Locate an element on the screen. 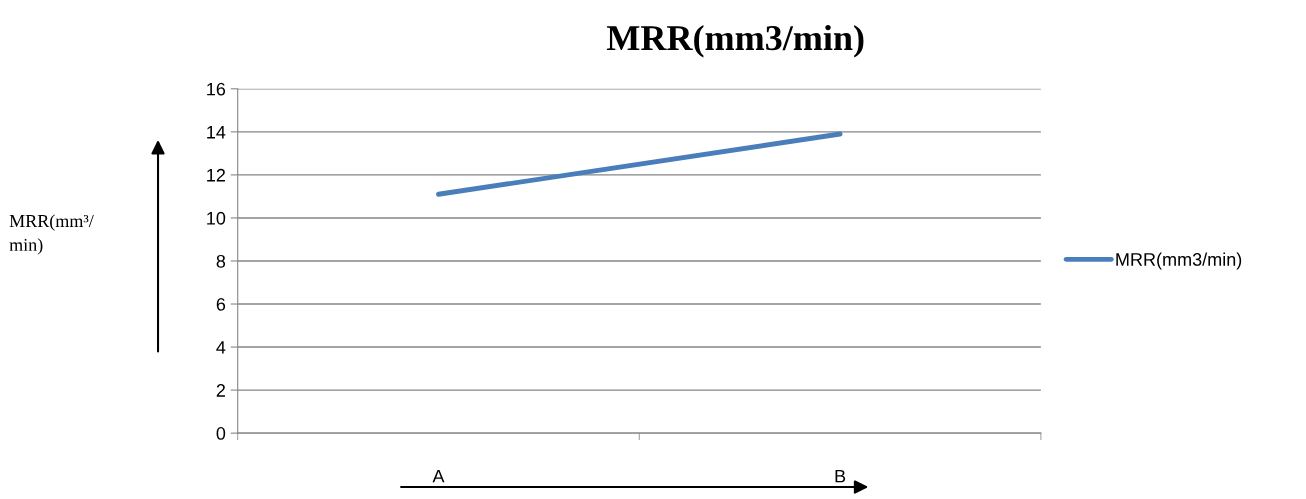 The height and width of the screenshot is (499, 1306). chart-title: MRR(mm3/min) is located at coordinates (735, 41).